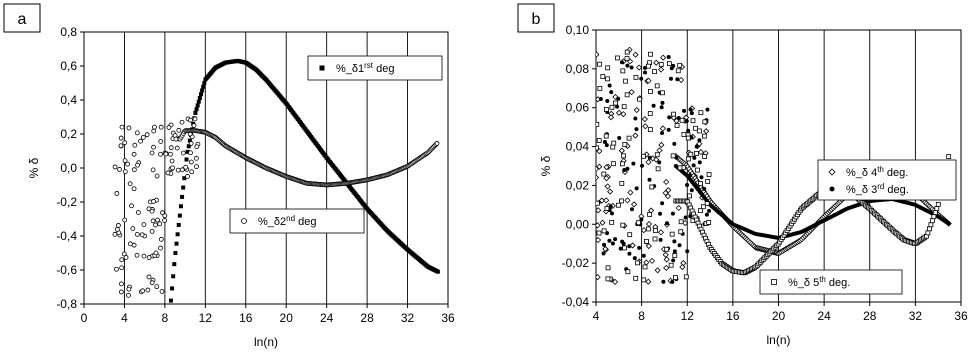 The height and width of the screenshot is (352, 976). Describe the element at coordinates (819, 282) in the screenshot. I see `legend-label: %_δ 5th deg.` at that location.